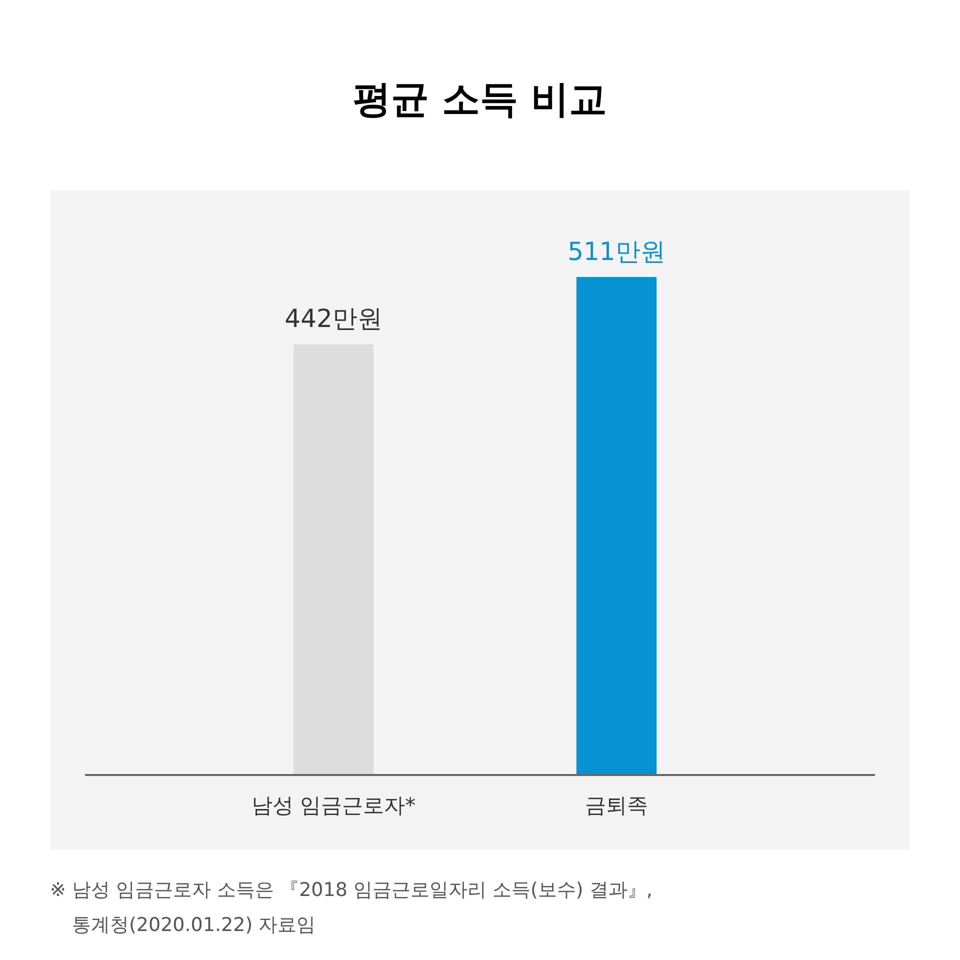 The image size is (960, 960). Describe the element at coordinates (351, 890) in the screenshot. I see `text: ※ 남성 임금근로자 소득은 『2018 임금근로일자리 소득(보수) 결과』,` at that location.